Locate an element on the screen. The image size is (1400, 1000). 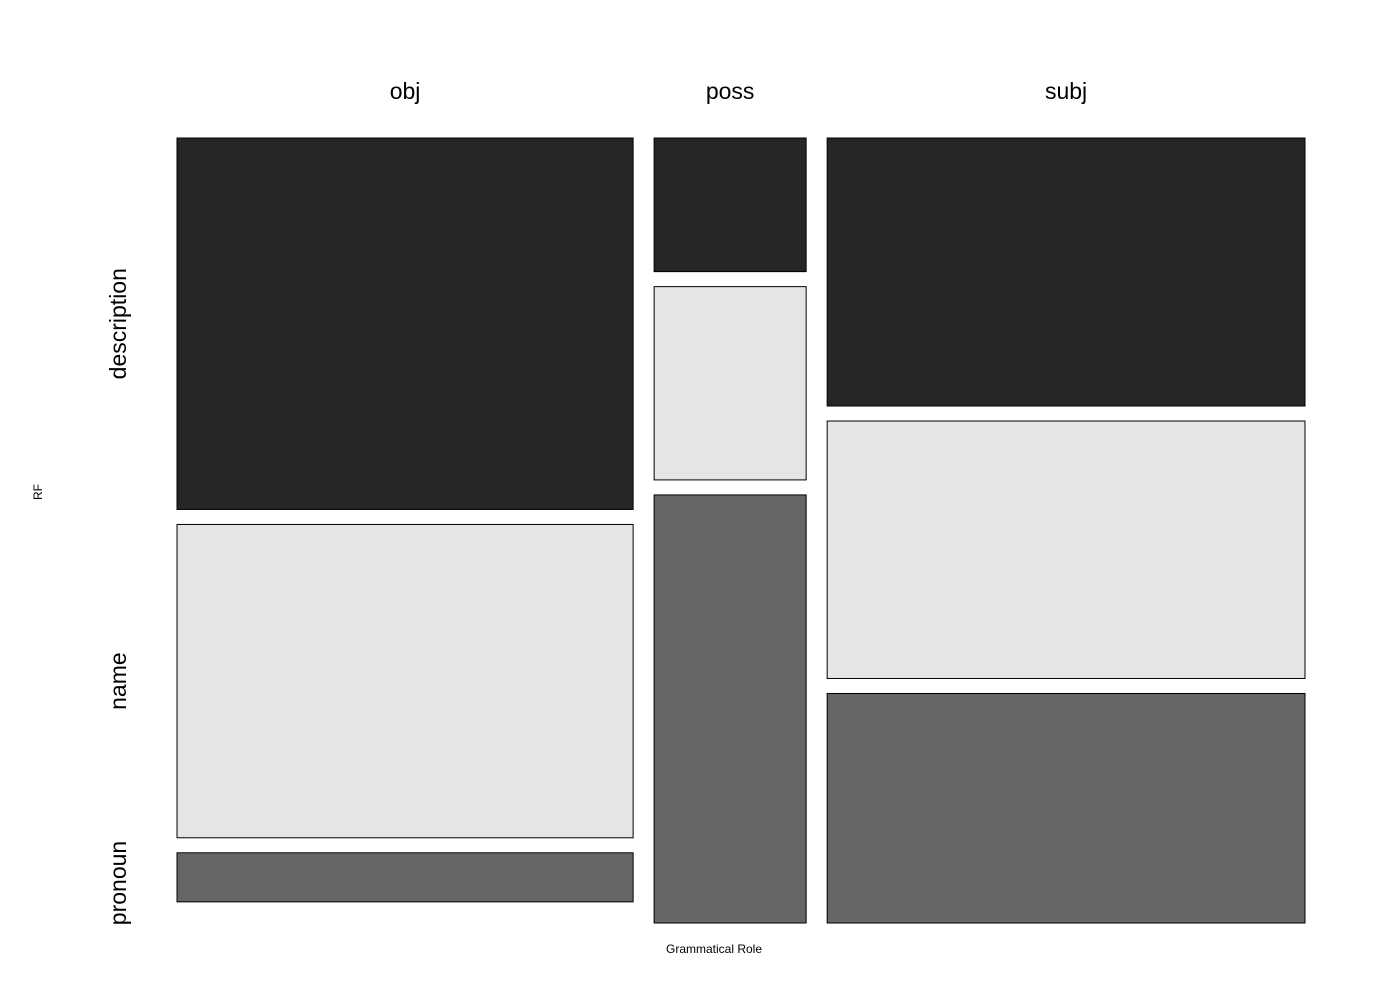
x-axis-label: Grammatical Role is located at coordinates (714, 949).